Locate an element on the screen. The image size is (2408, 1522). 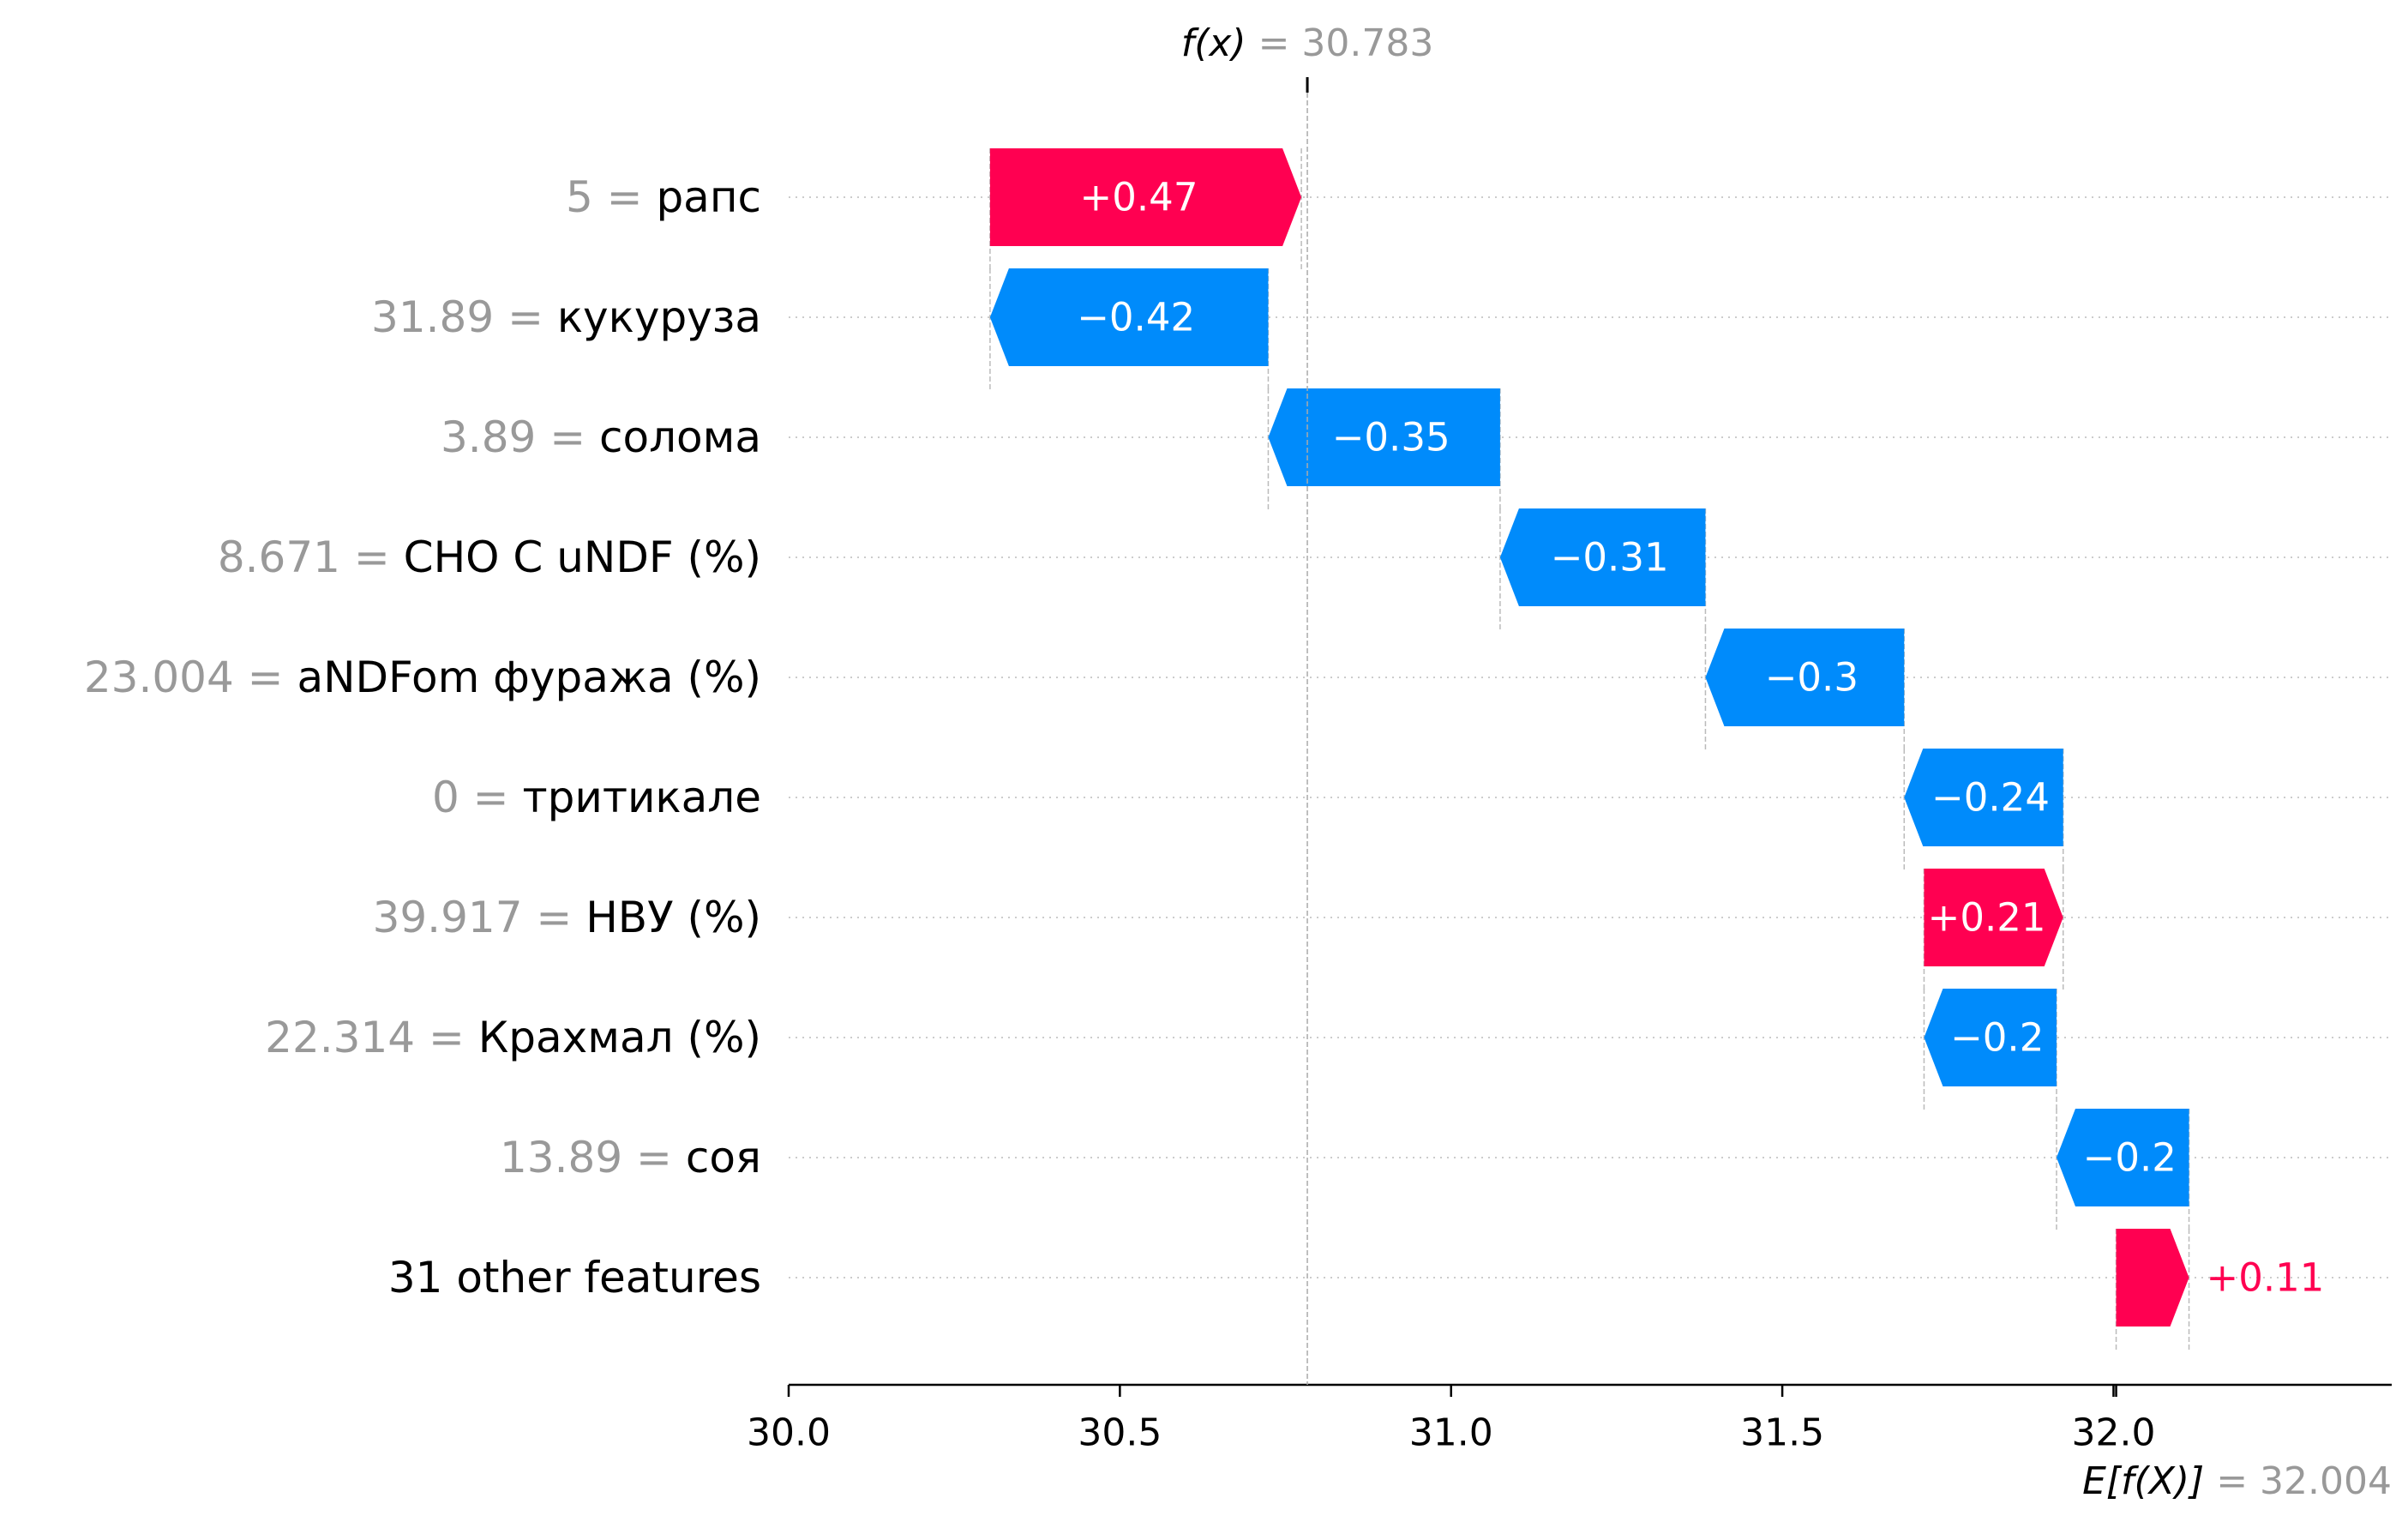
feature-name: кукуруза is located at coordinates (659, 317).